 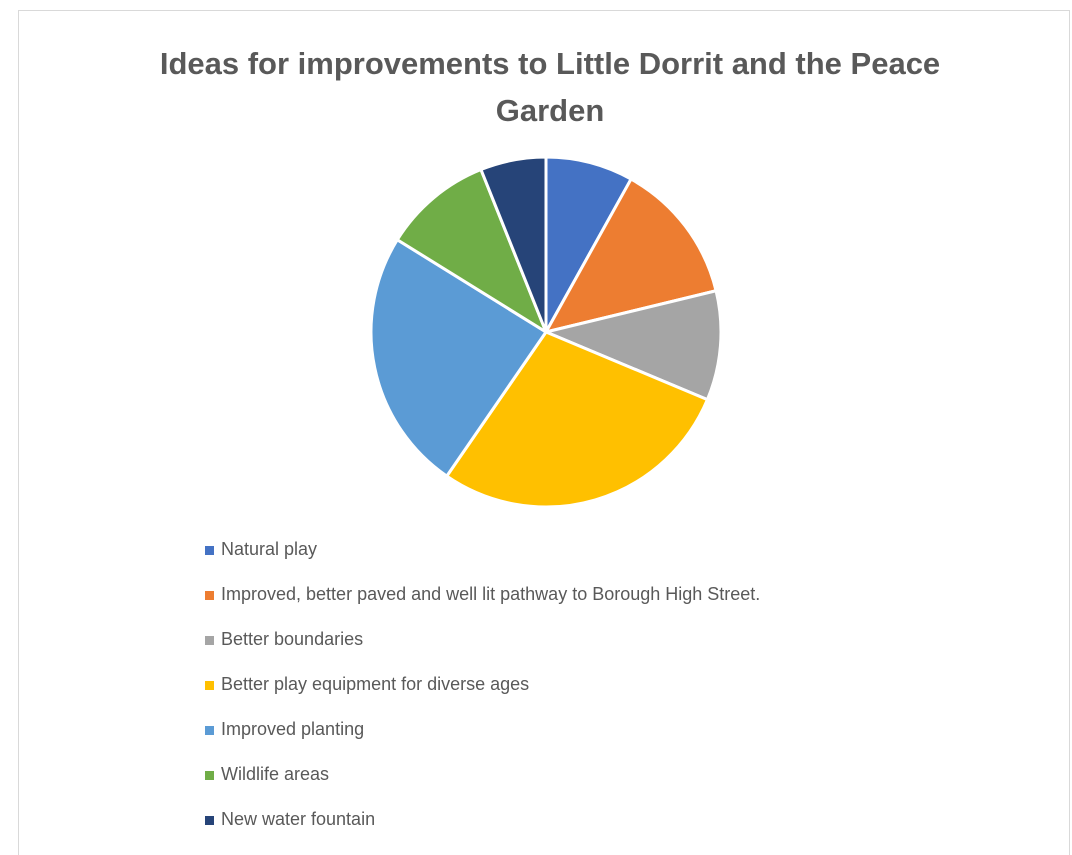 I want to click on legend-item: Wildlife areas, so click(x=482, y=786).